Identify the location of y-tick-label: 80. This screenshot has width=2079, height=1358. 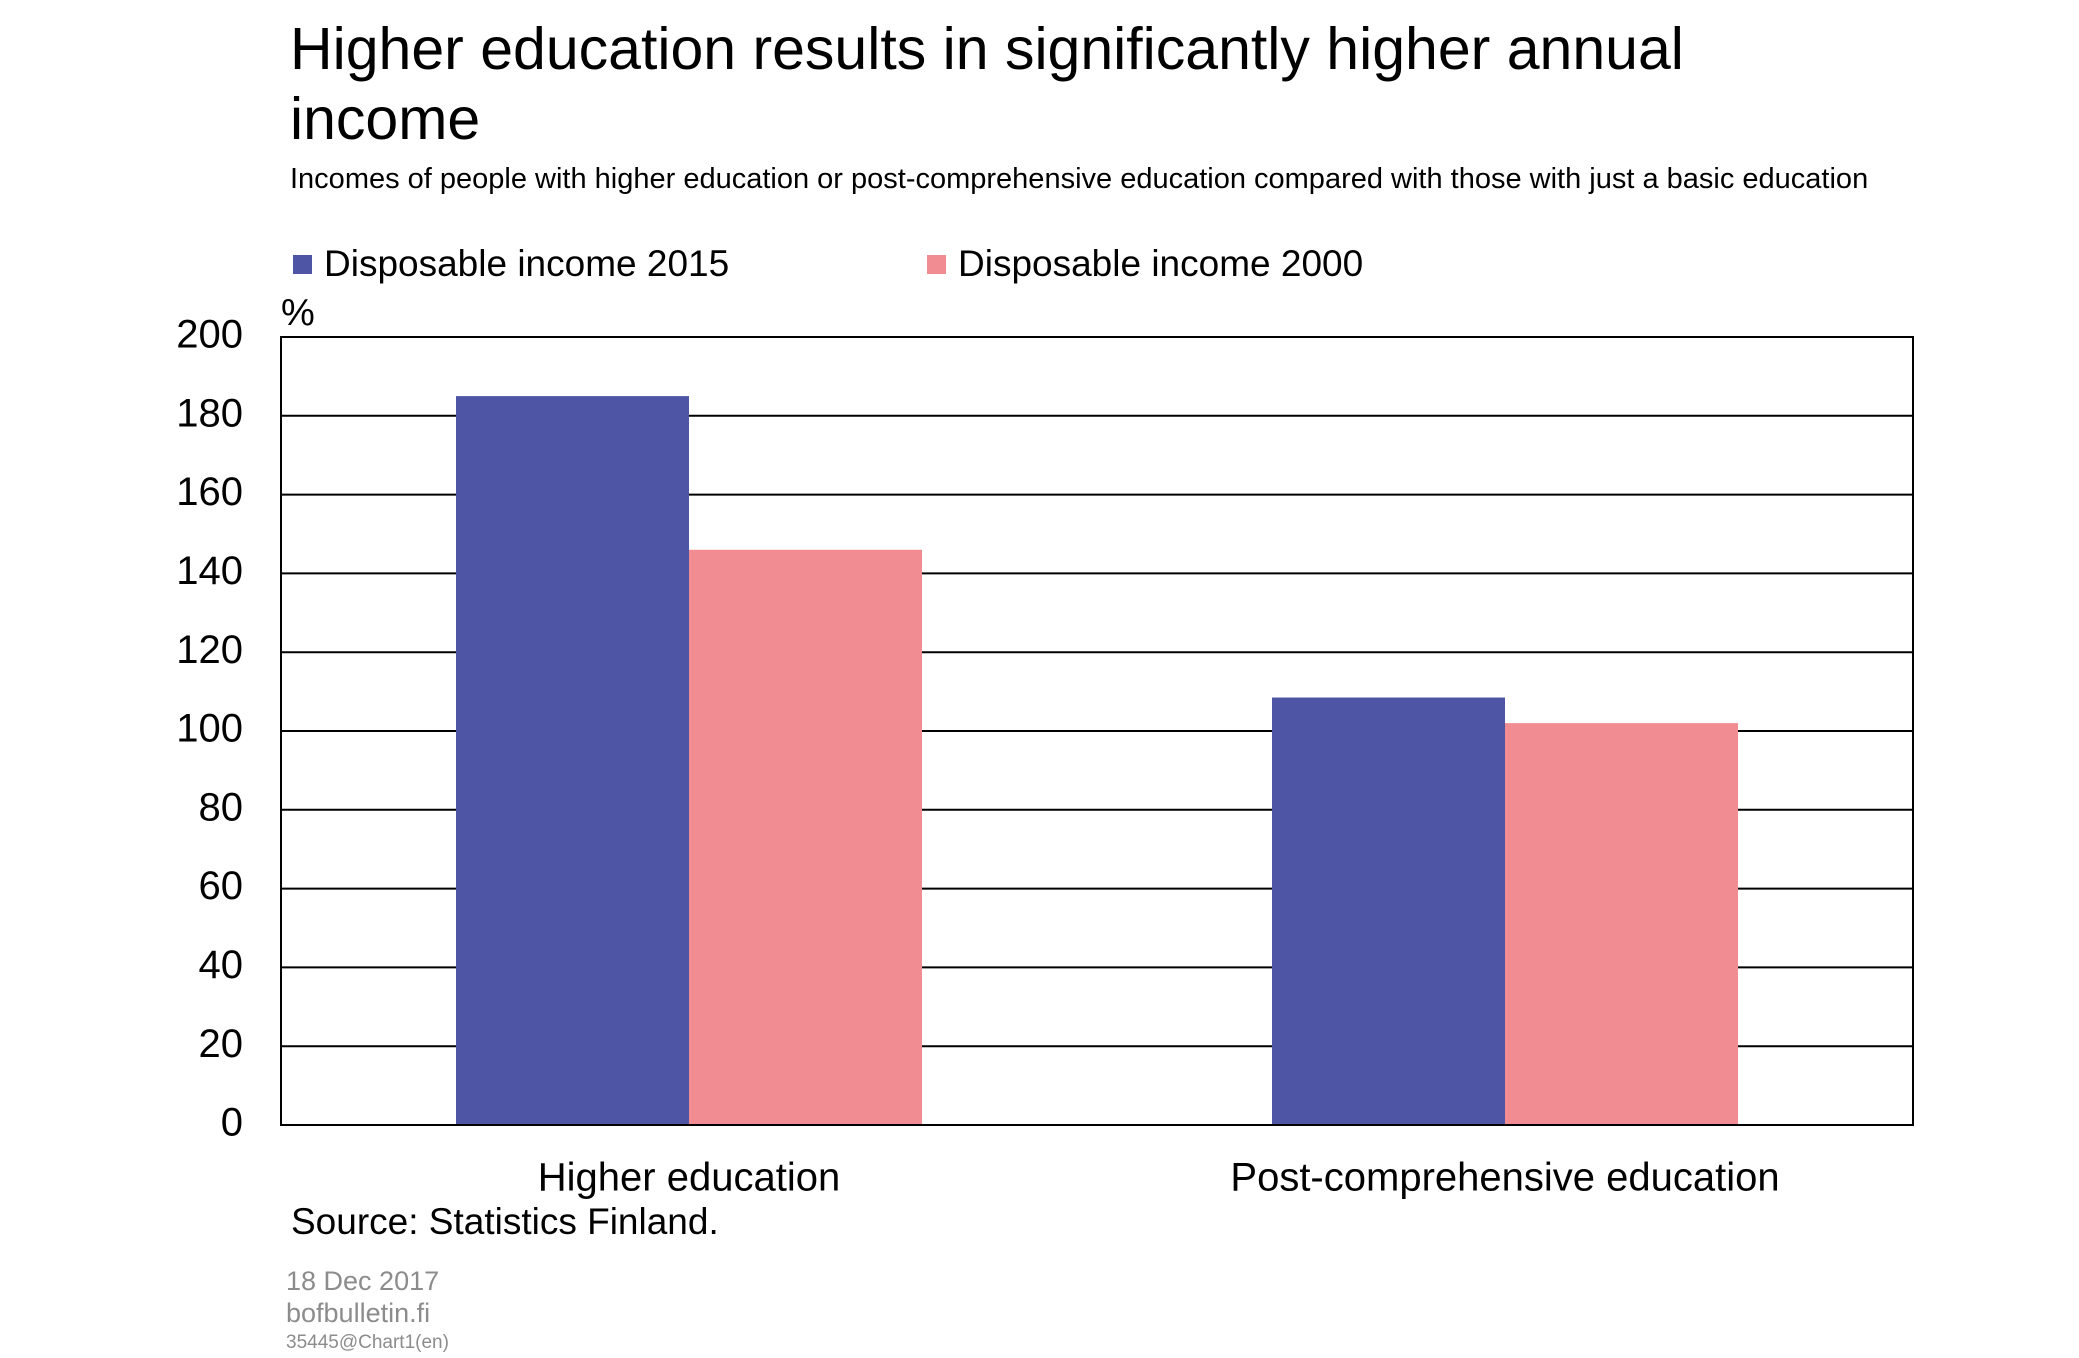
(221, 807).